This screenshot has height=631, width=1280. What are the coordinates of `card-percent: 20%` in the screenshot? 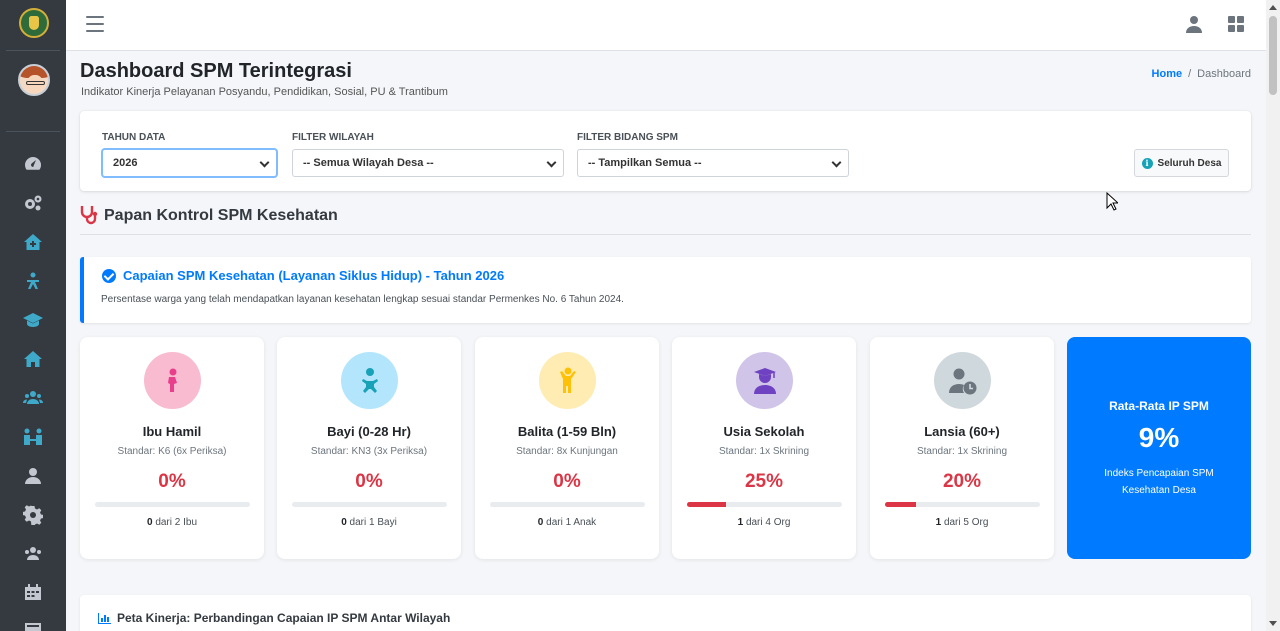 It's located at (962, 481).